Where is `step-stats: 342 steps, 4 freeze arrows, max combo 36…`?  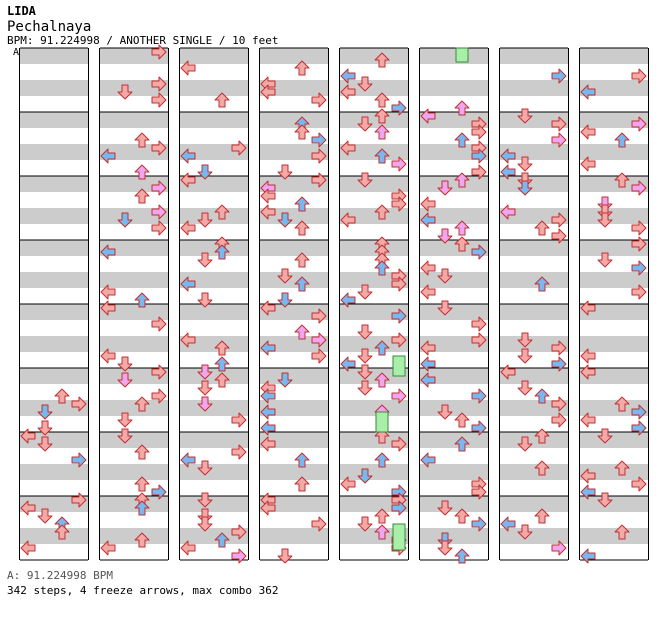
step-stats: 342 steps, 4 freeze arrows, max combo 36… is located at coordinates (143, 590).